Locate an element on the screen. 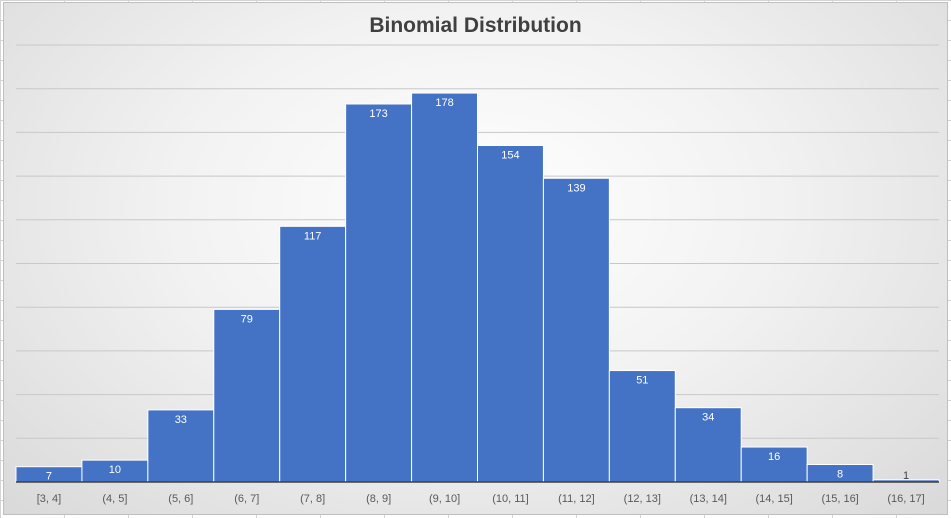 Image resolution: width=951 pixels, height=518 pixels. bar-value-label: 10 is located at coordinates (115, 470).